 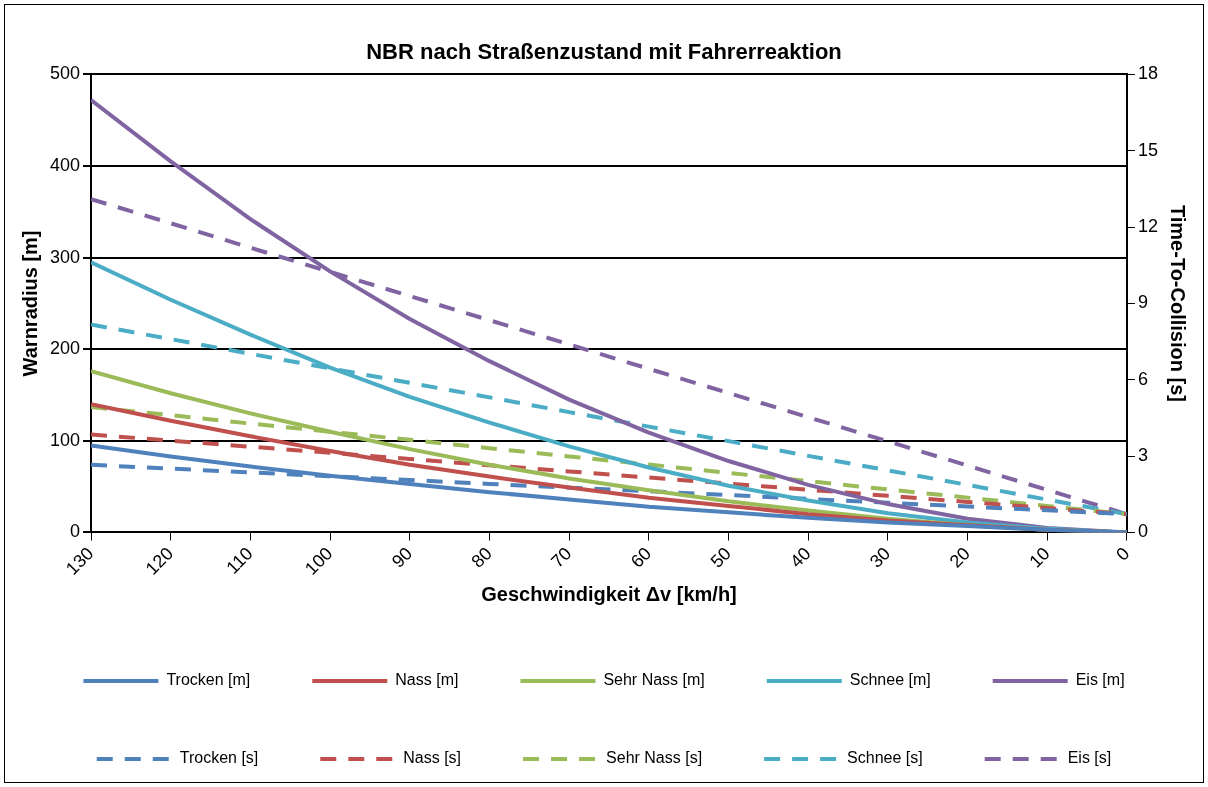 I want to click on y2-axis-title: Time-To-Collision [s], so click(x=1178, y=303).